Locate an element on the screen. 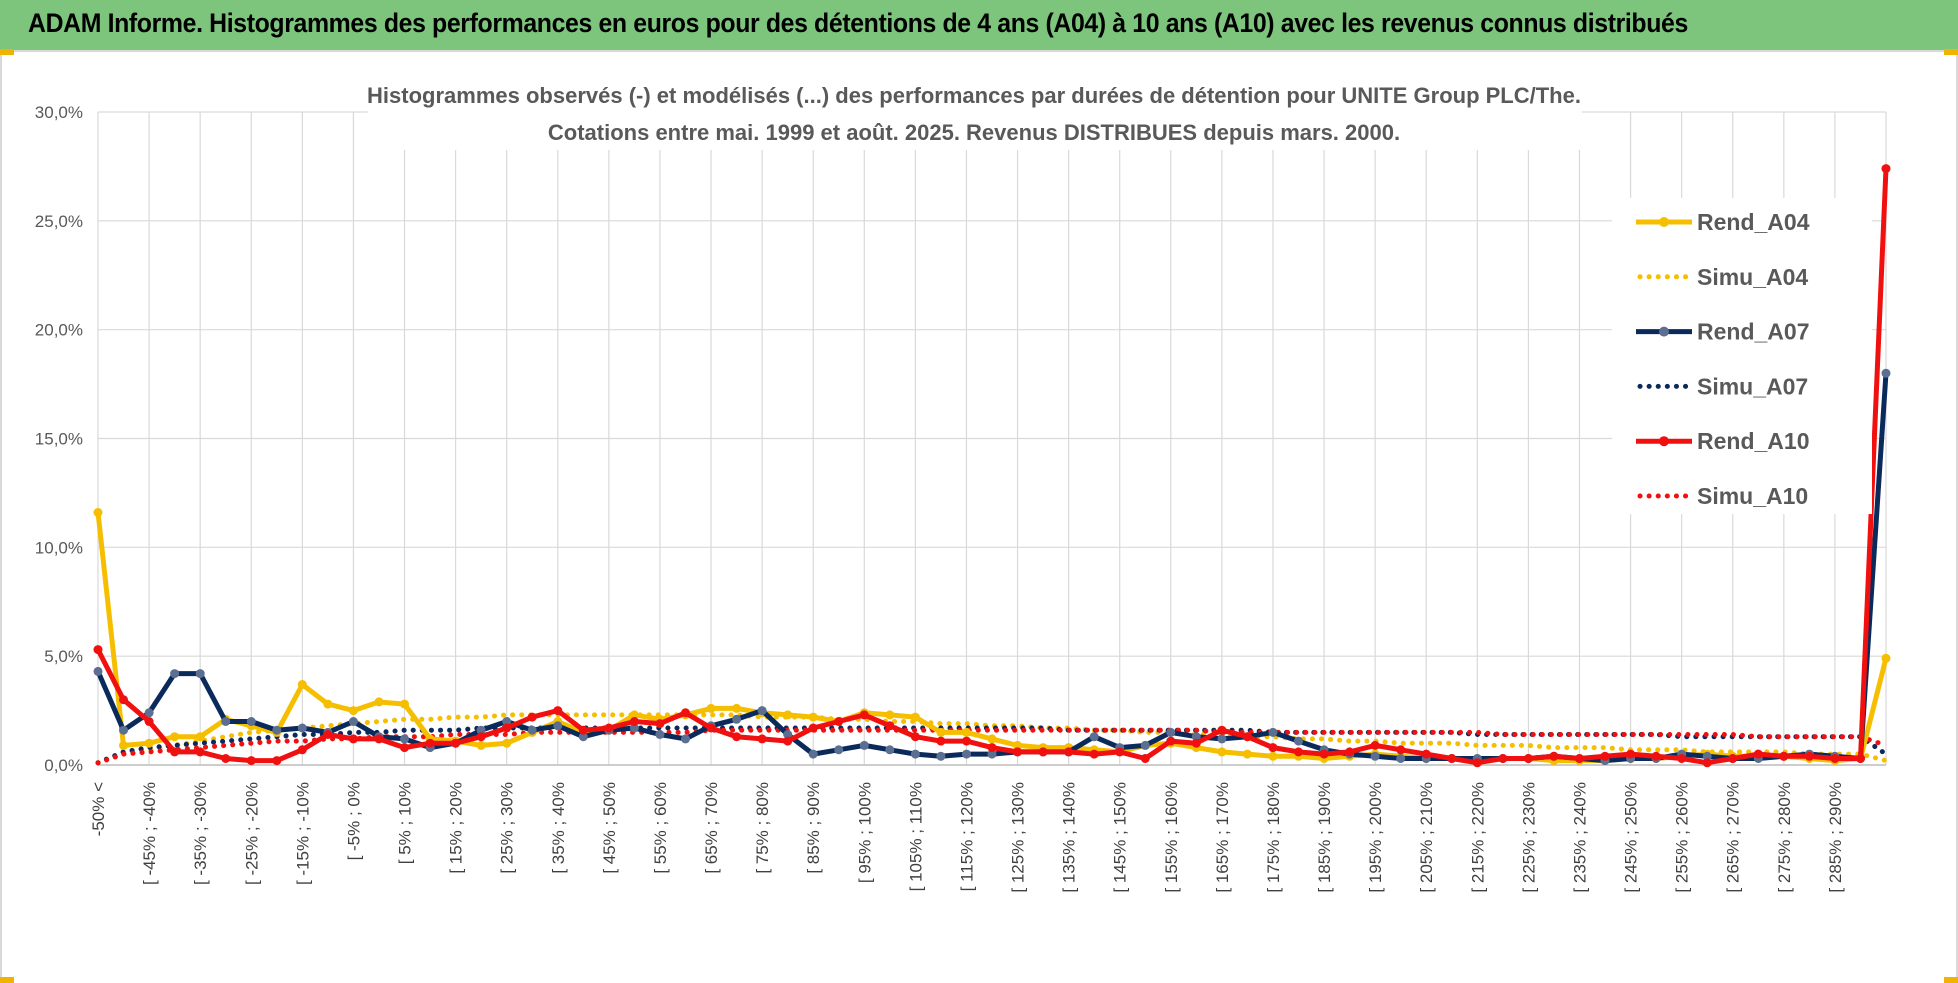 The image size is (1958, 983). x-tick-label: [ 275% ; 280% is located at coordinates (1784, 837).